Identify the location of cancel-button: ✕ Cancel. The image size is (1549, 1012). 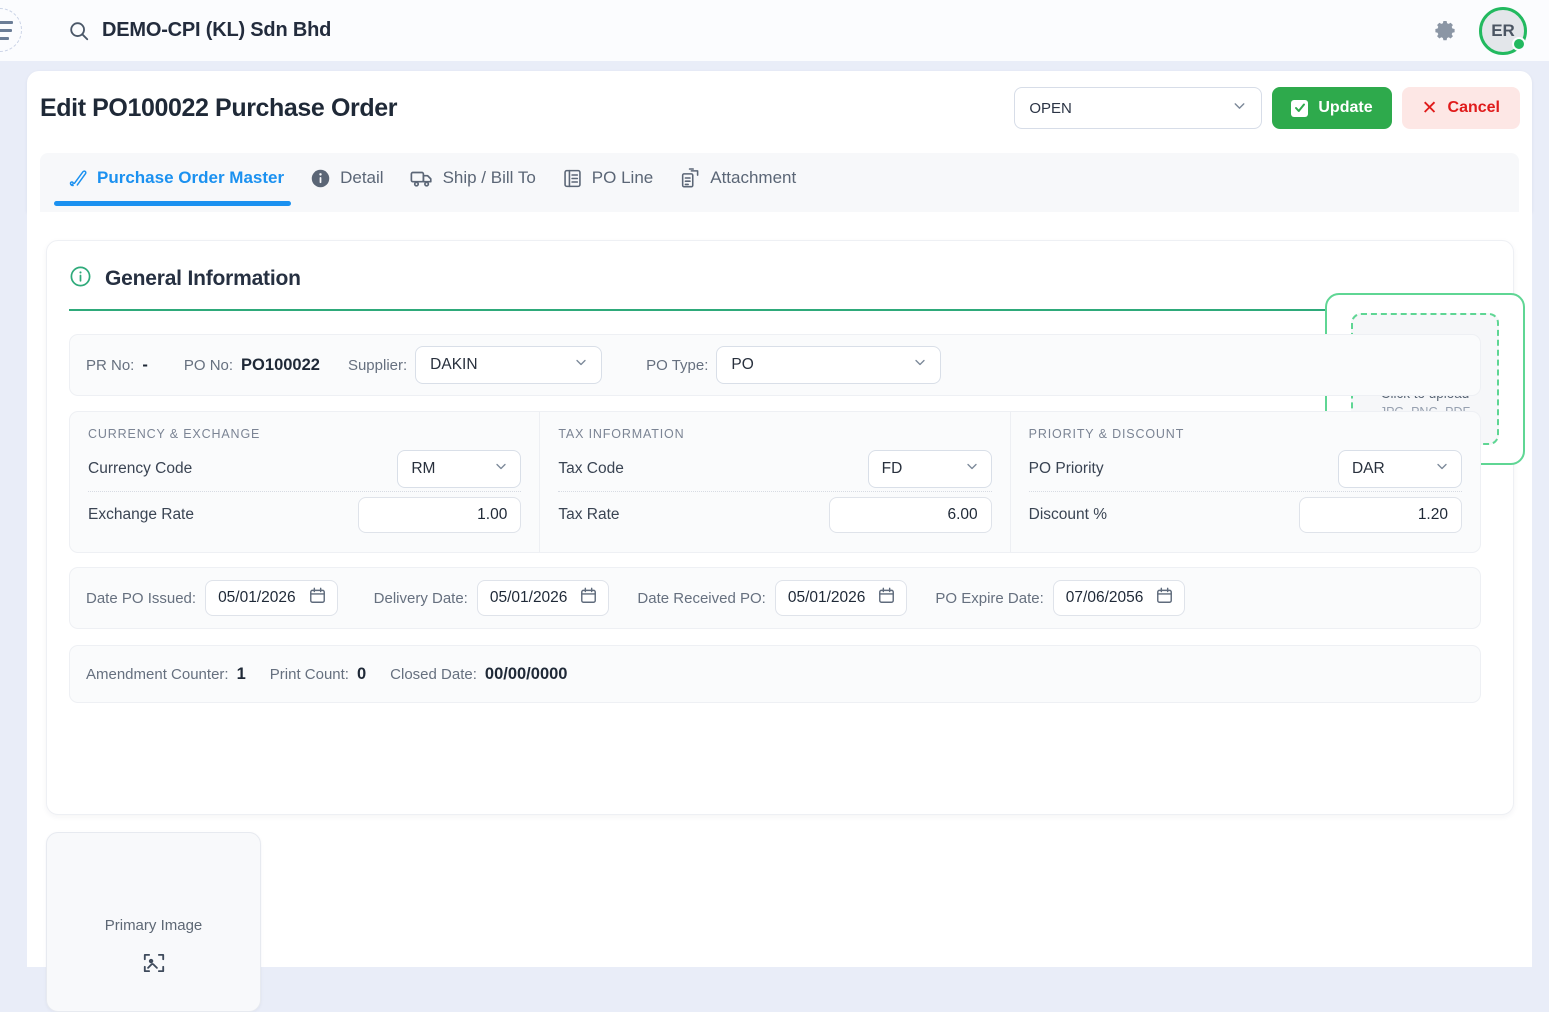
(1460, 108).